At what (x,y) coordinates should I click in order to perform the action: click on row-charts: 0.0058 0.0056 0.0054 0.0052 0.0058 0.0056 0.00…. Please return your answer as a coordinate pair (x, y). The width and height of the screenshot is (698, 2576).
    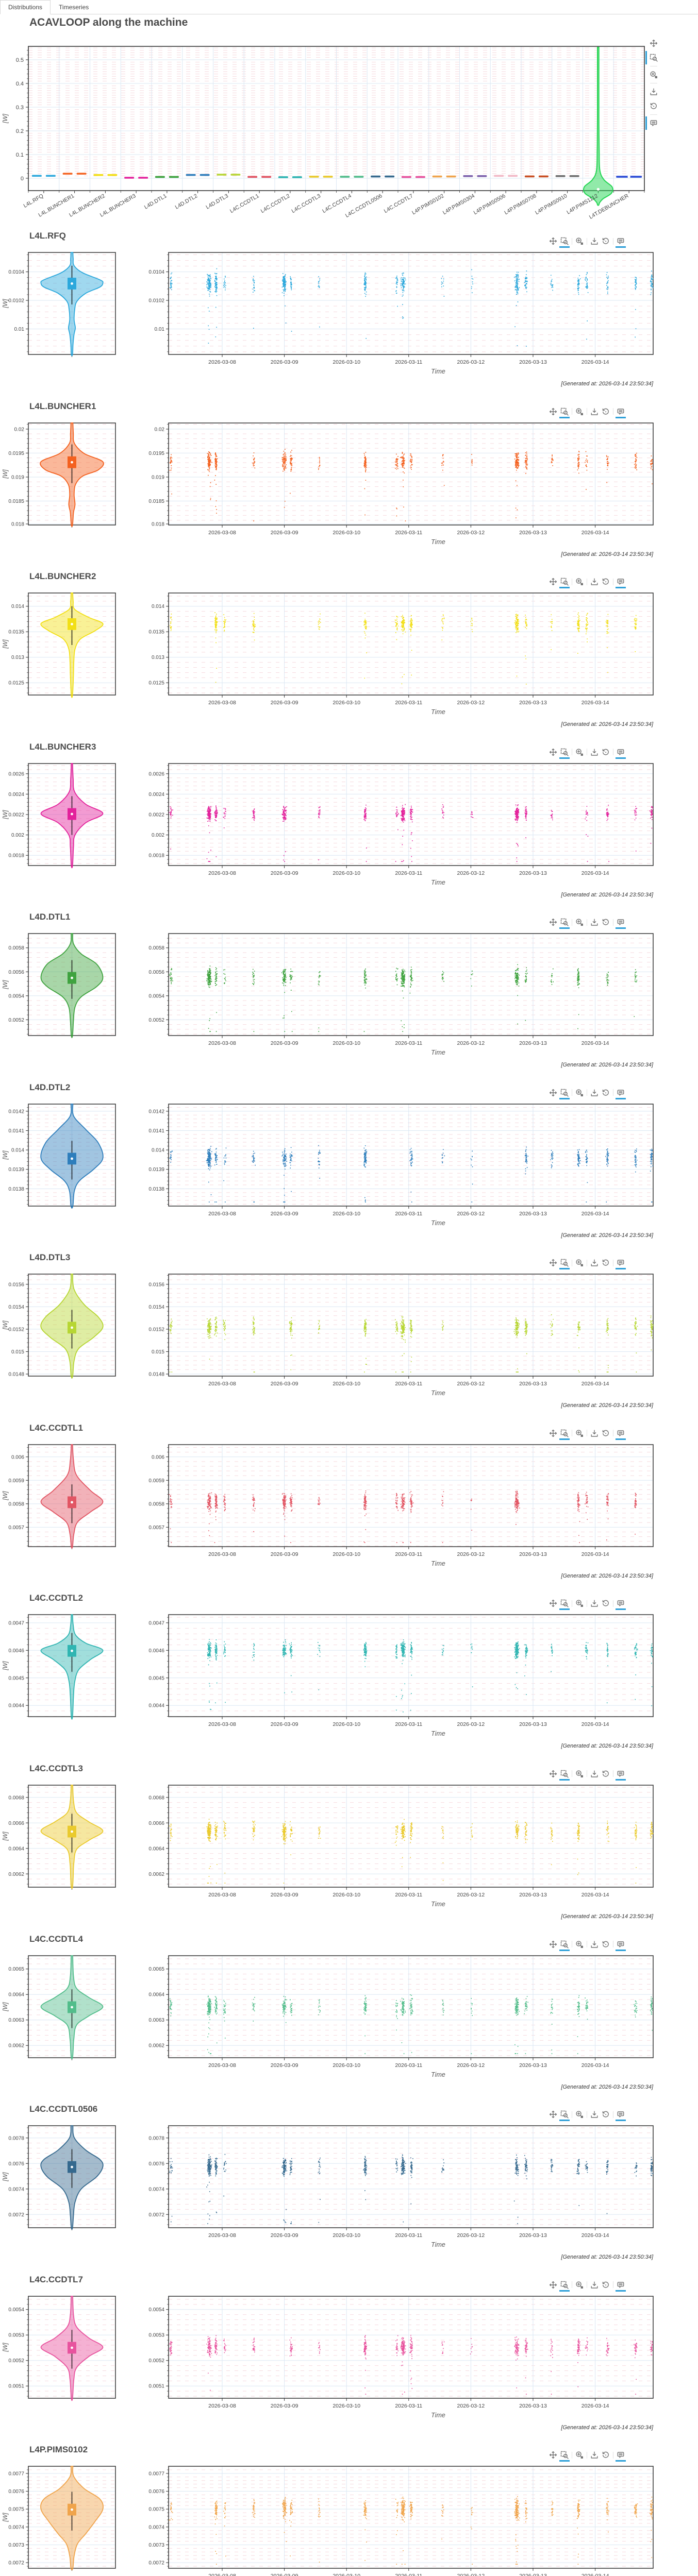
    Looking at the image, I should click on (349, 1003).